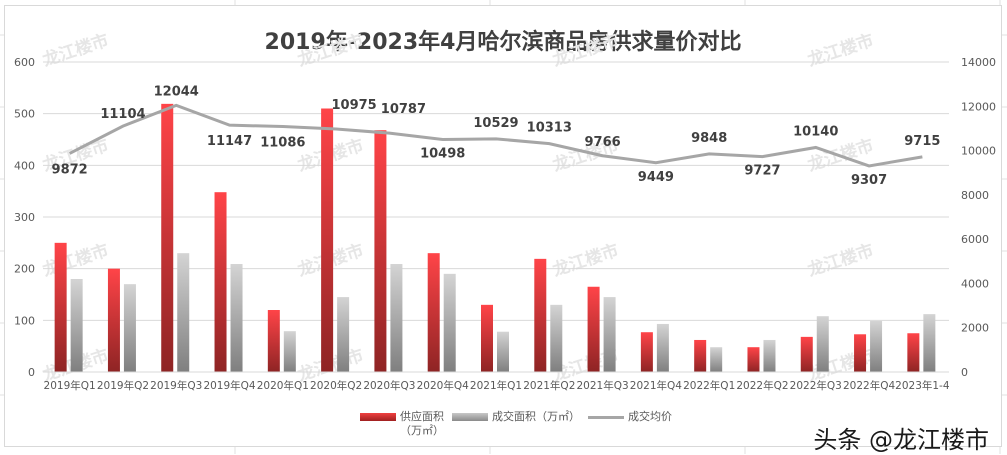  What do you see at coordinates (606, 417) in the screenshot?
I see `price-line-swatch-icon` at bounding box center [606, 417].